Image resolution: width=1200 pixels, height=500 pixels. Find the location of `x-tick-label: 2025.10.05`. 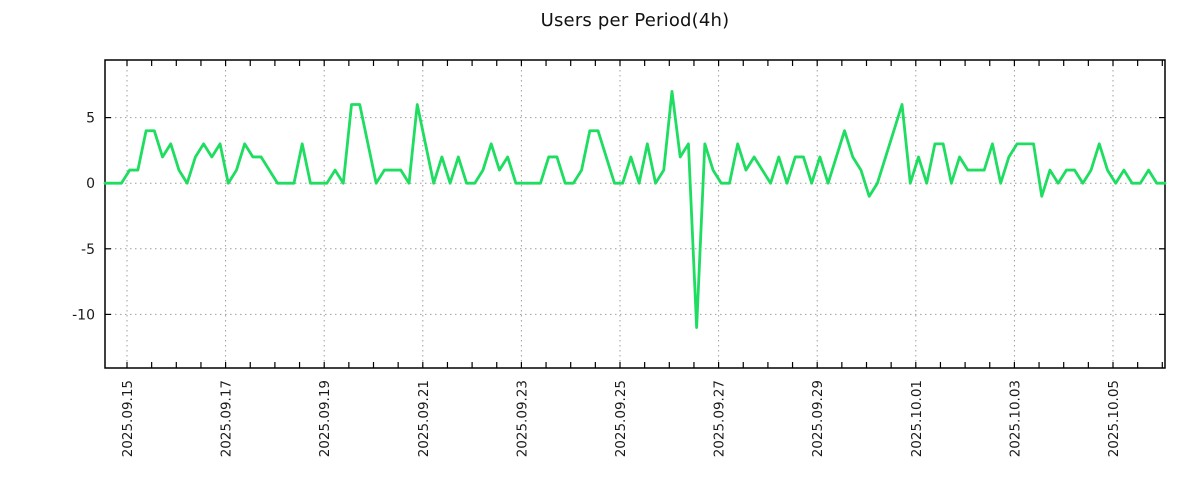

x-tick-label: 2025.10.05 is located at coordinates (1114, 418).